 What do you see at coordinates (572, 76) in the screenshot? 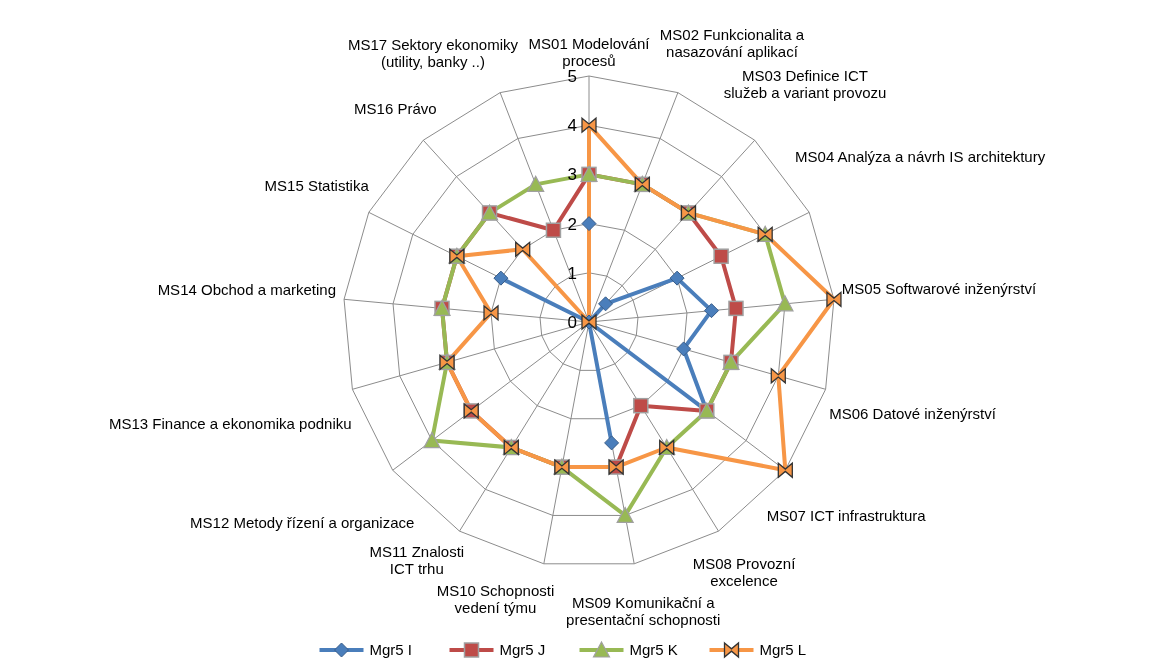
I see `y-tick-label: 5` at bounding box center [572, 76].